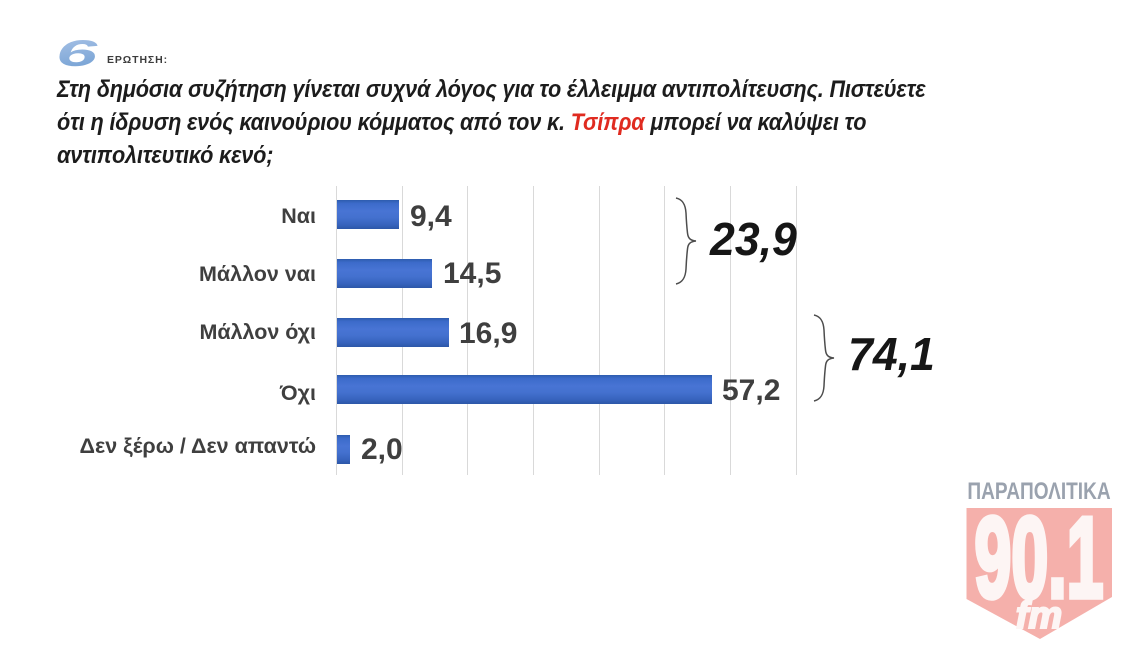  Describe the element at coordinates (1039, 491) in the screenshot. I see `svg-text: ΠΑΡΑΠΟΛΙΤΙΚΑ` at that location.